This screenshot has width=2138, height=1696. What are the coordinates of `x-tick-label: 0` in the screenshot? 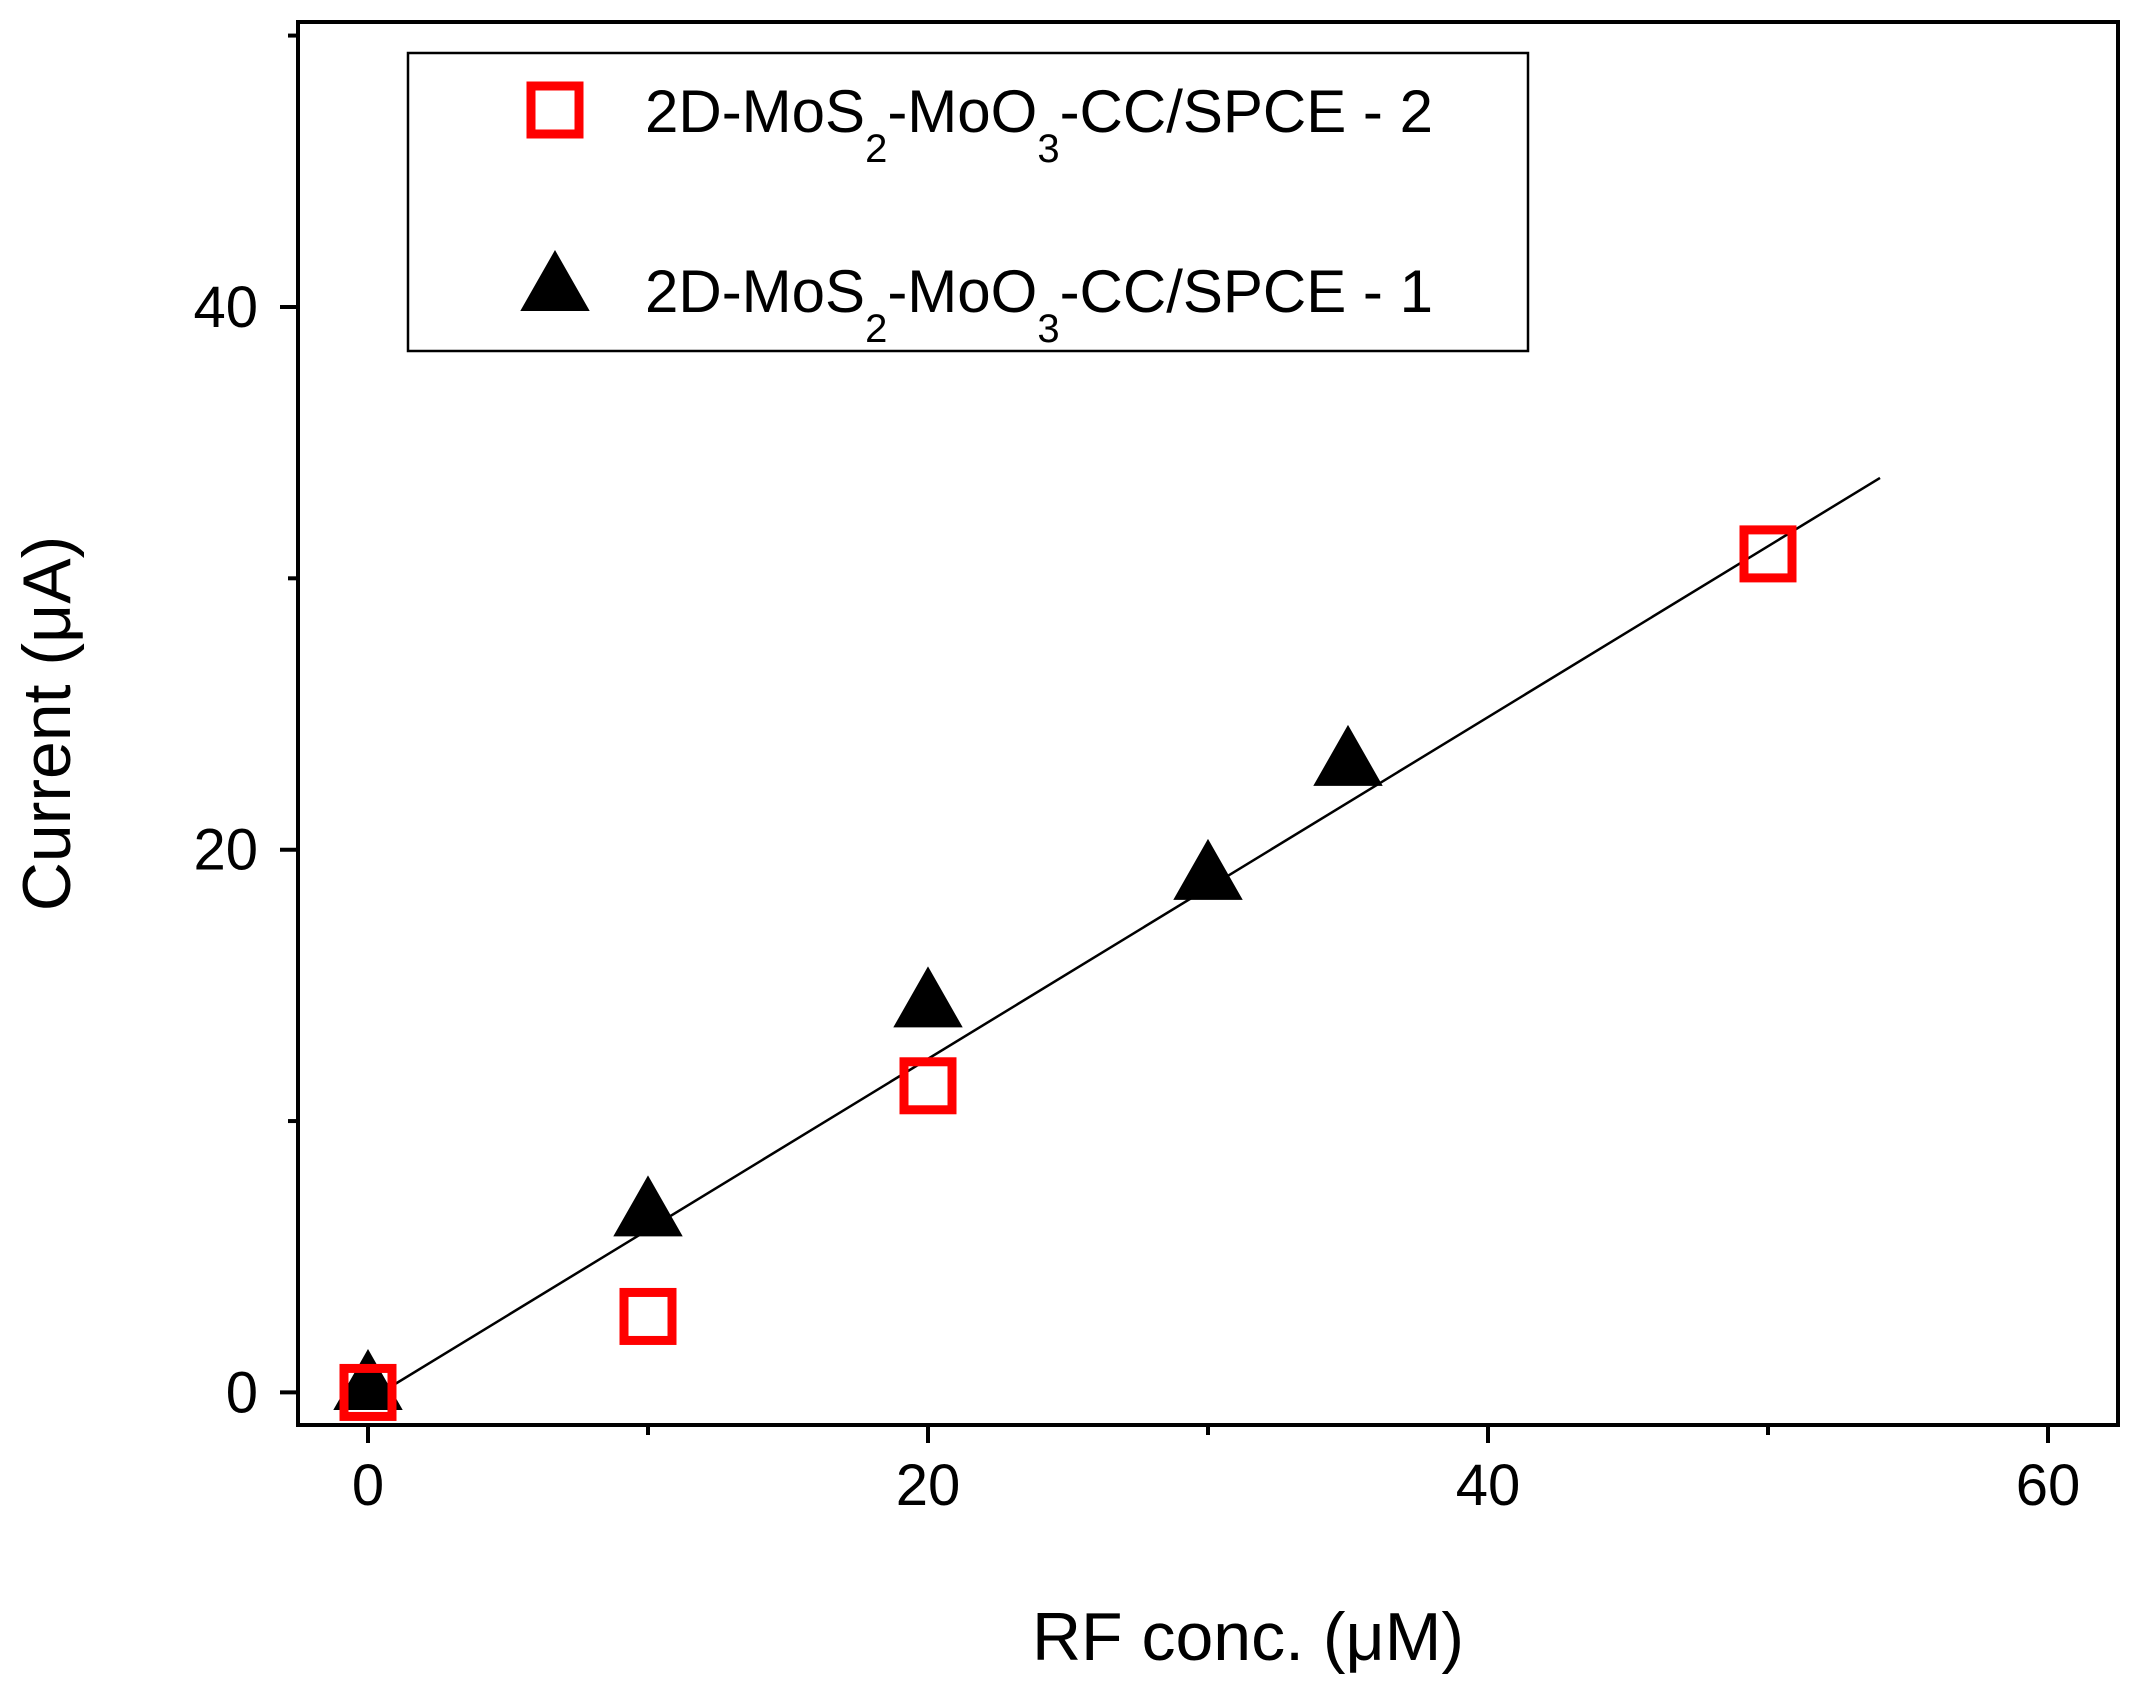 It's located at (368, 1485).